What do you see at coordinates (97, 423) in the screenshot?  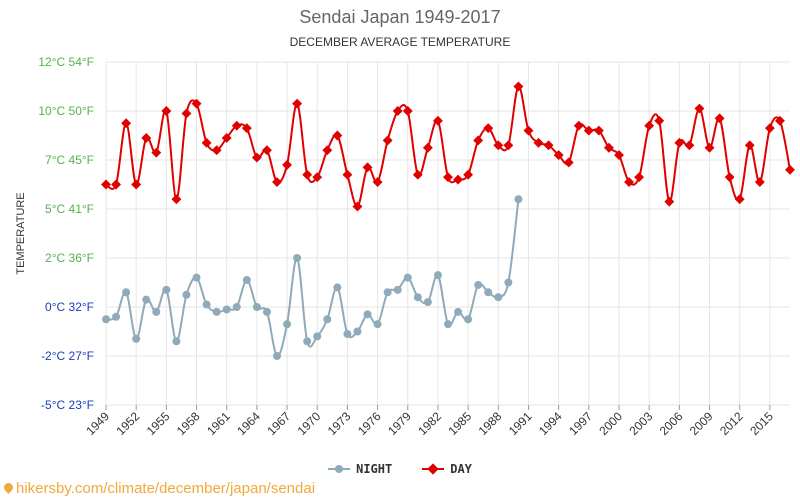 I see `x-tick-label: 1949` at bounding box center [97, 423].